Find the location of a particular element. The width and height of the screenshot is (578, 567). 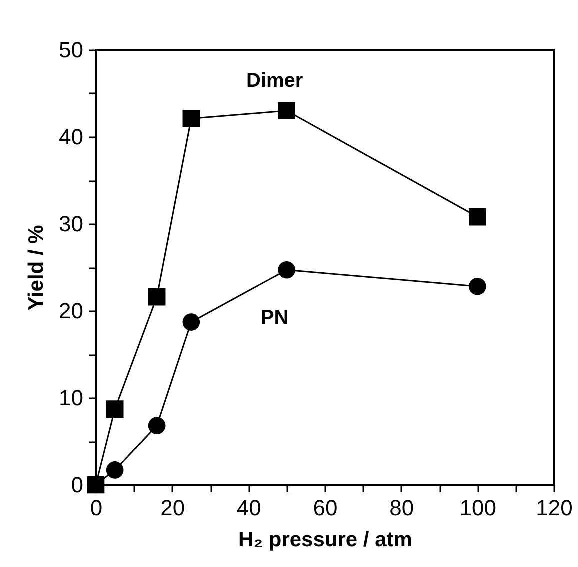

series-label: Dimer is located at coordinates (275, 81).